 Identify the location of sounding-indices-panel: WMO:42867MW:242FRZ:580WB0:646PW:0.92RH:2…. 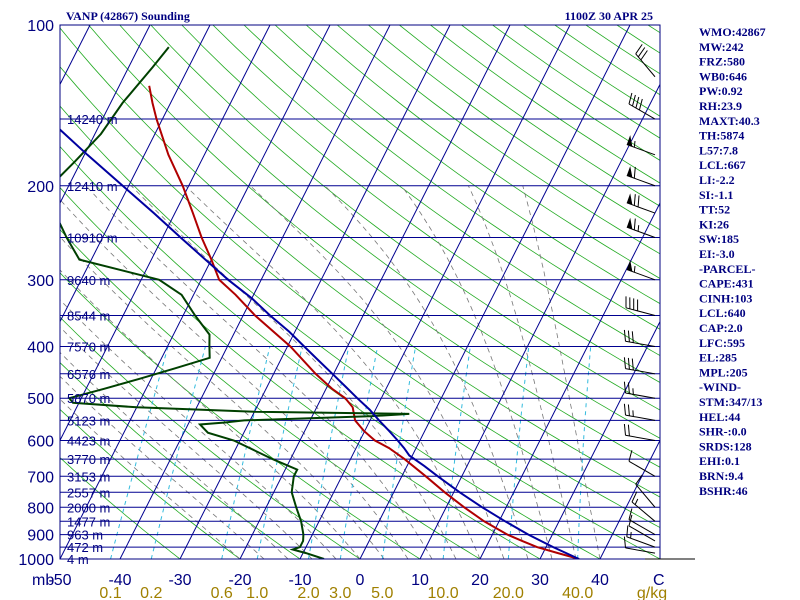
(732, 261).